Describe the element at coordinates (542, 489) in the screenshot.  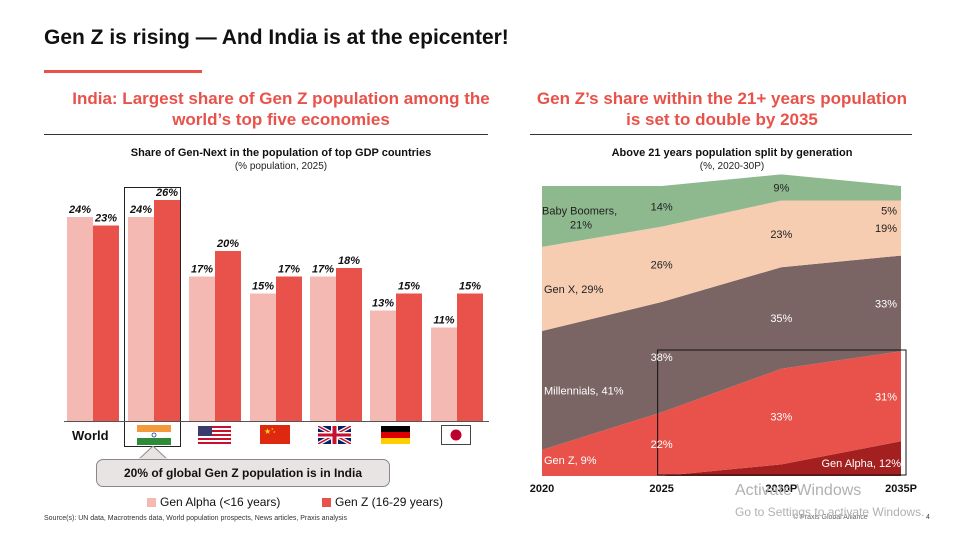
I see `x-tick-label: 2020` at that location.